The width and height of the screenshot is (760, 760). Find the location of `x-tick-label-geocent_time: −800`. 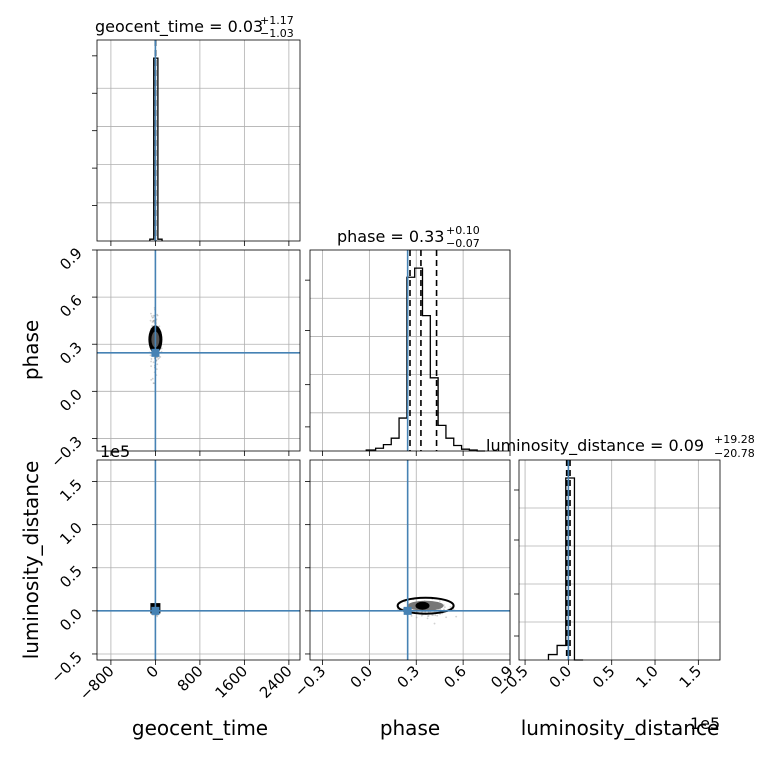

x-tick-label-geocent_time: −800 is located at coordinates (97, 683).